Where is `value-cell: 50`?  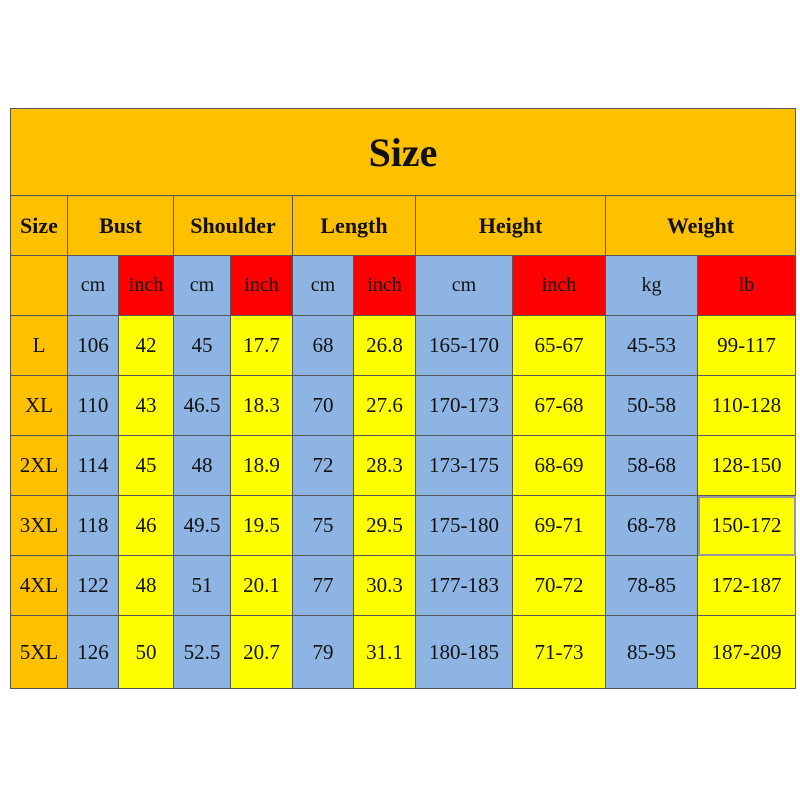
value-cell: 50 is located at coordinates (146, 652).